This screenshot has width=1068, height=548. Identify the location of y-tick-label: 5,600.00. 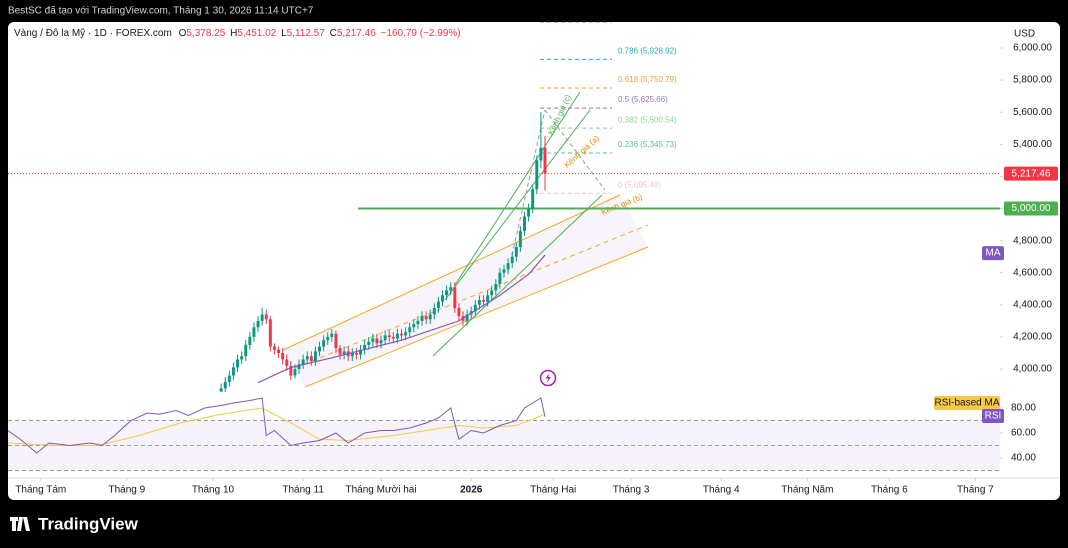
(1032, 112).